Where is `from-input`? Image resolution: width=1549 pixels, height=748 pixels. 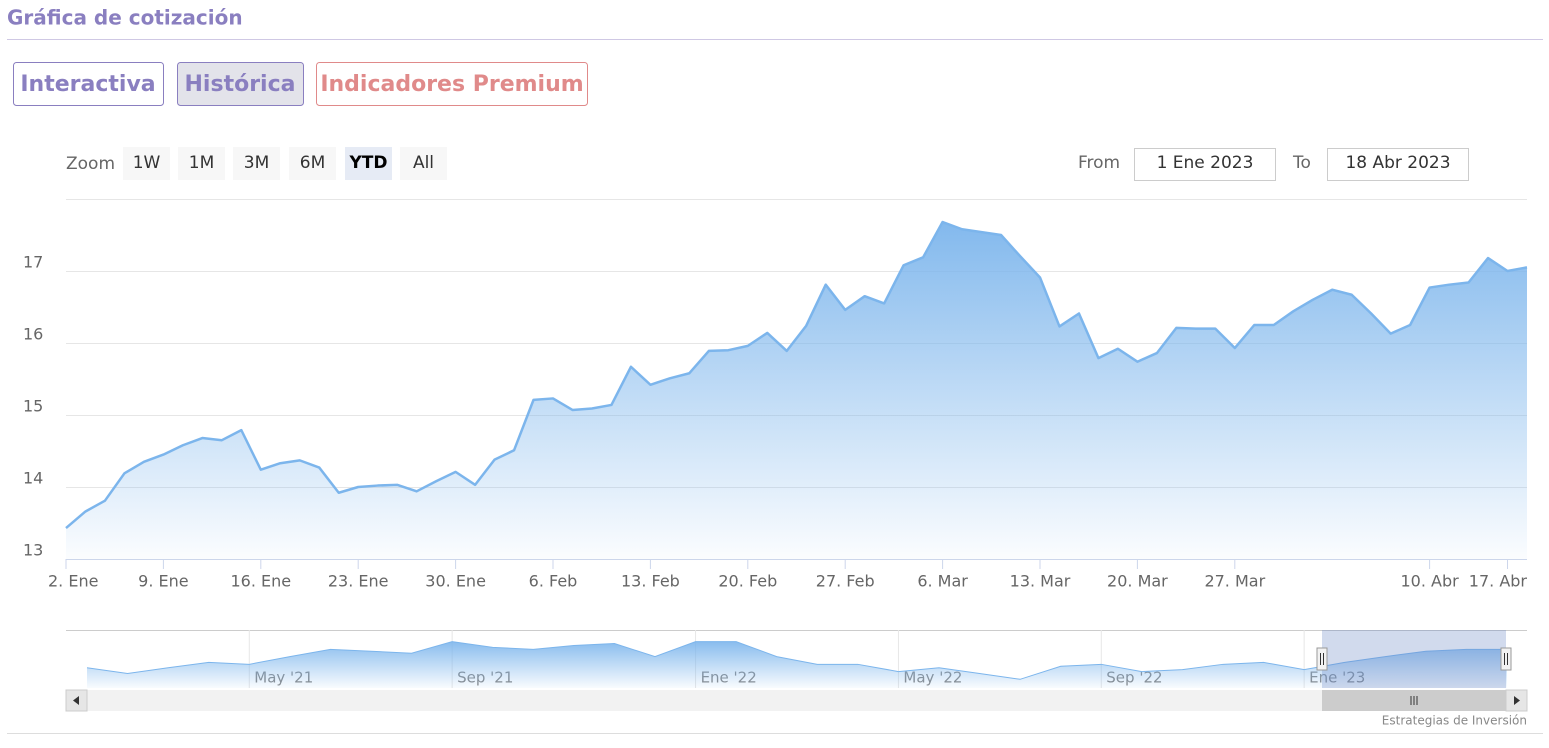 from-input is located at coordinates (1205, 164).